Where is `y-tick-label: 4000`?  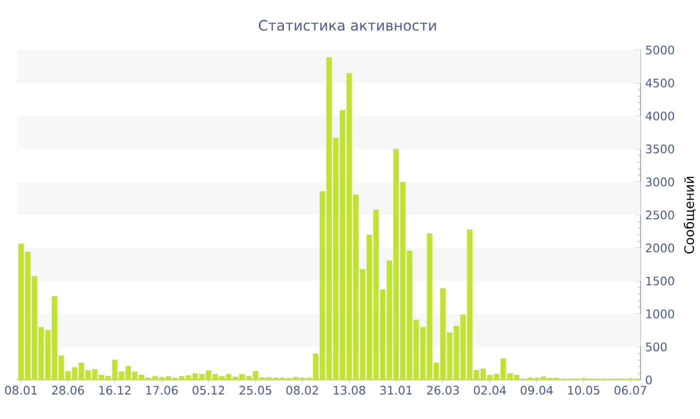 y-tick-label: 4000 is located at coordinates (660, 116).